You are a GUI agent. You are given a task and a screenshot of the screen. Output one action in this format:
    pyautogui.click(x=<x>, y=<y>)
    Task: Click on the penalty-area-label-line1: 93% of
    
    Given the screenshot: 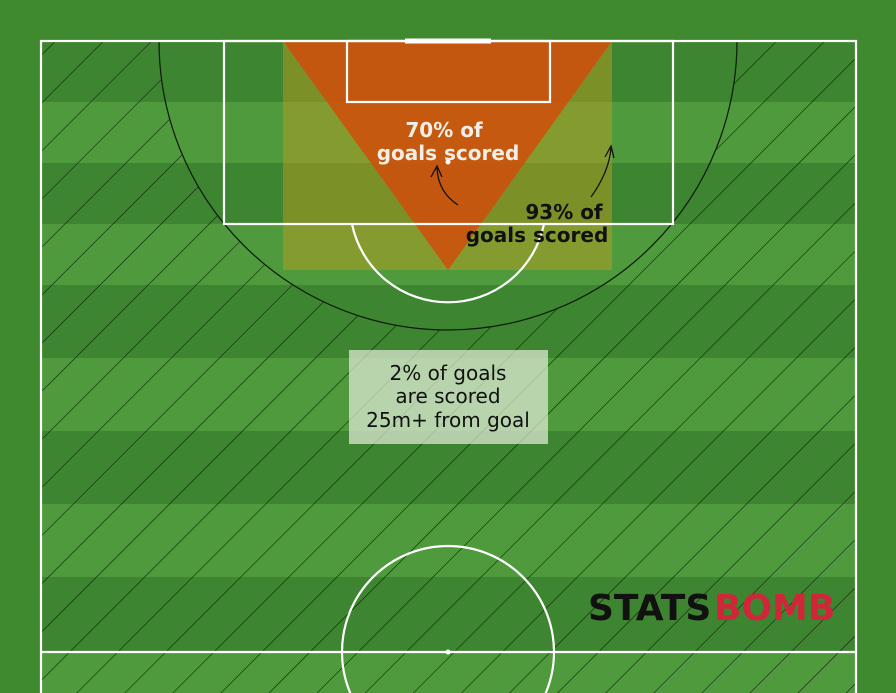 What is the action you would take?
    pyautogui.click(x=564, y=212)
    